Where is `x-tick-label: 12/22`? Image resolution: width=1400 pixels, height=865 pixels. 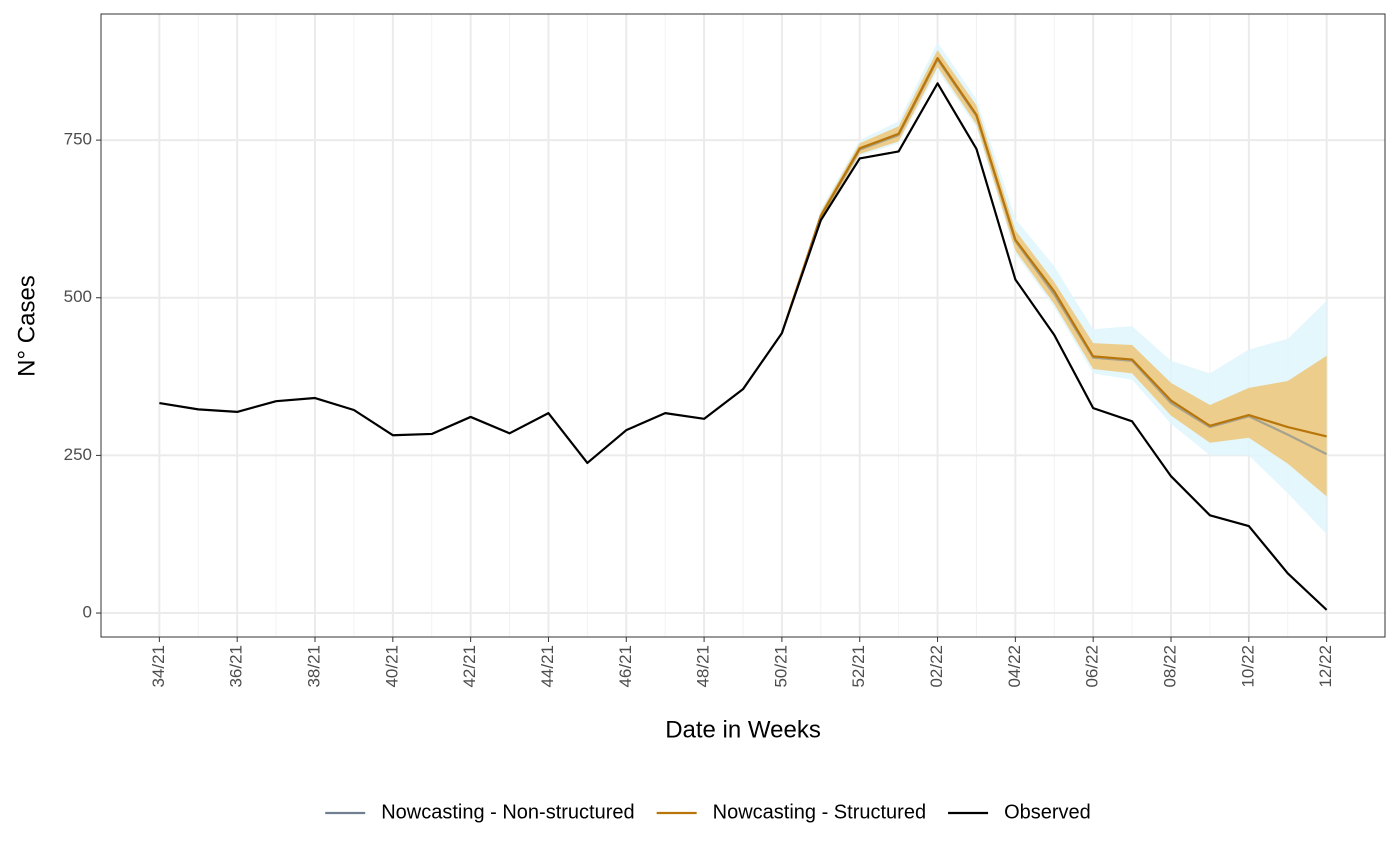 x-tick-label: 12/22 is located at coordinates (1325, 666).